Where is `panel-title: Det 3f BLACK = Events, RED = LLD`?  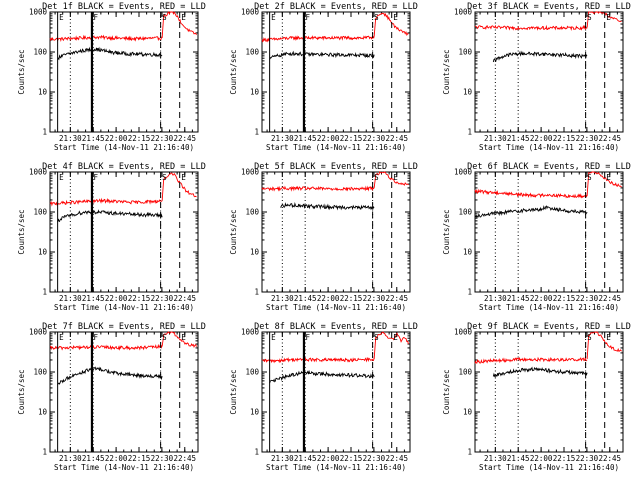
panel-title: Det 3f BLACK = Events, RED = LLD is located at coordinates (549, 7).